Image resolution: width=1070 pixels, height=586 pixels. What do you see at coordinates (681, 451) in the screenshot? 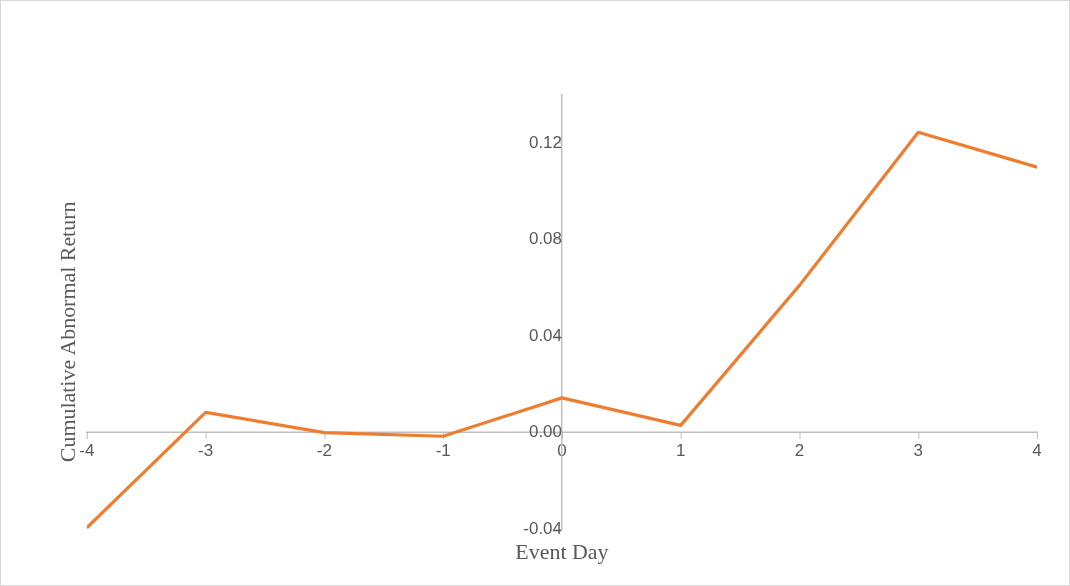
I see `x-tick-label: 1` at bounding box center [681, 451].